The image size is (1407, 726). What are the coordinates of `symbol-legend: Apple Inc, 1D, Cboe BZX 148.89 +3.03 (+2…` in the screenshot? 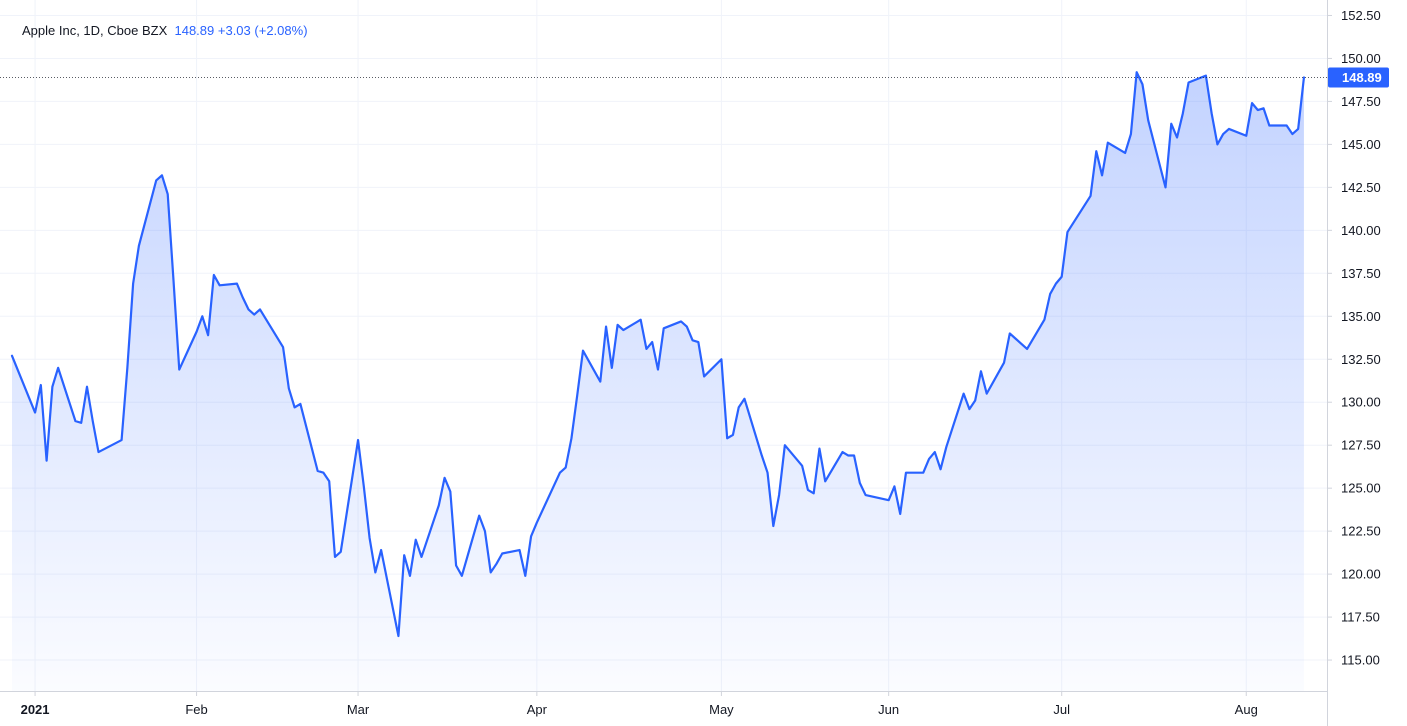 It's located at (165, 30).